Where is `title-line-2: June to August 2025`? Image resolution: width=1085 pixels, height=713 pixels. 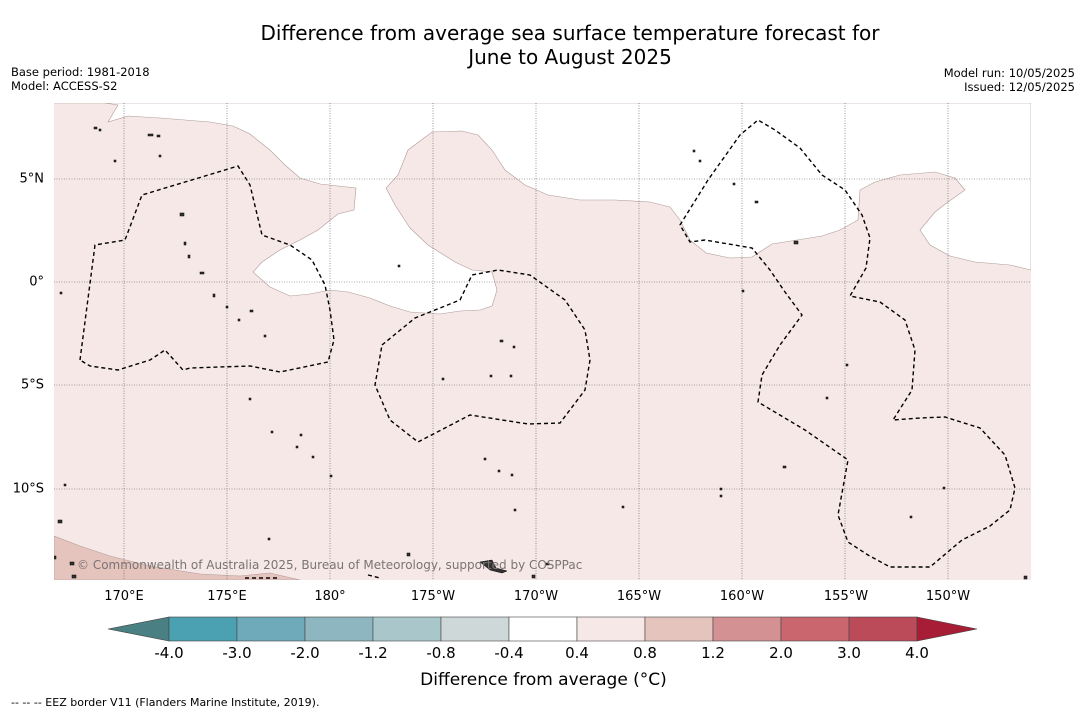 title-line-2: June to August 2025 is located at coordinates (570, 57).